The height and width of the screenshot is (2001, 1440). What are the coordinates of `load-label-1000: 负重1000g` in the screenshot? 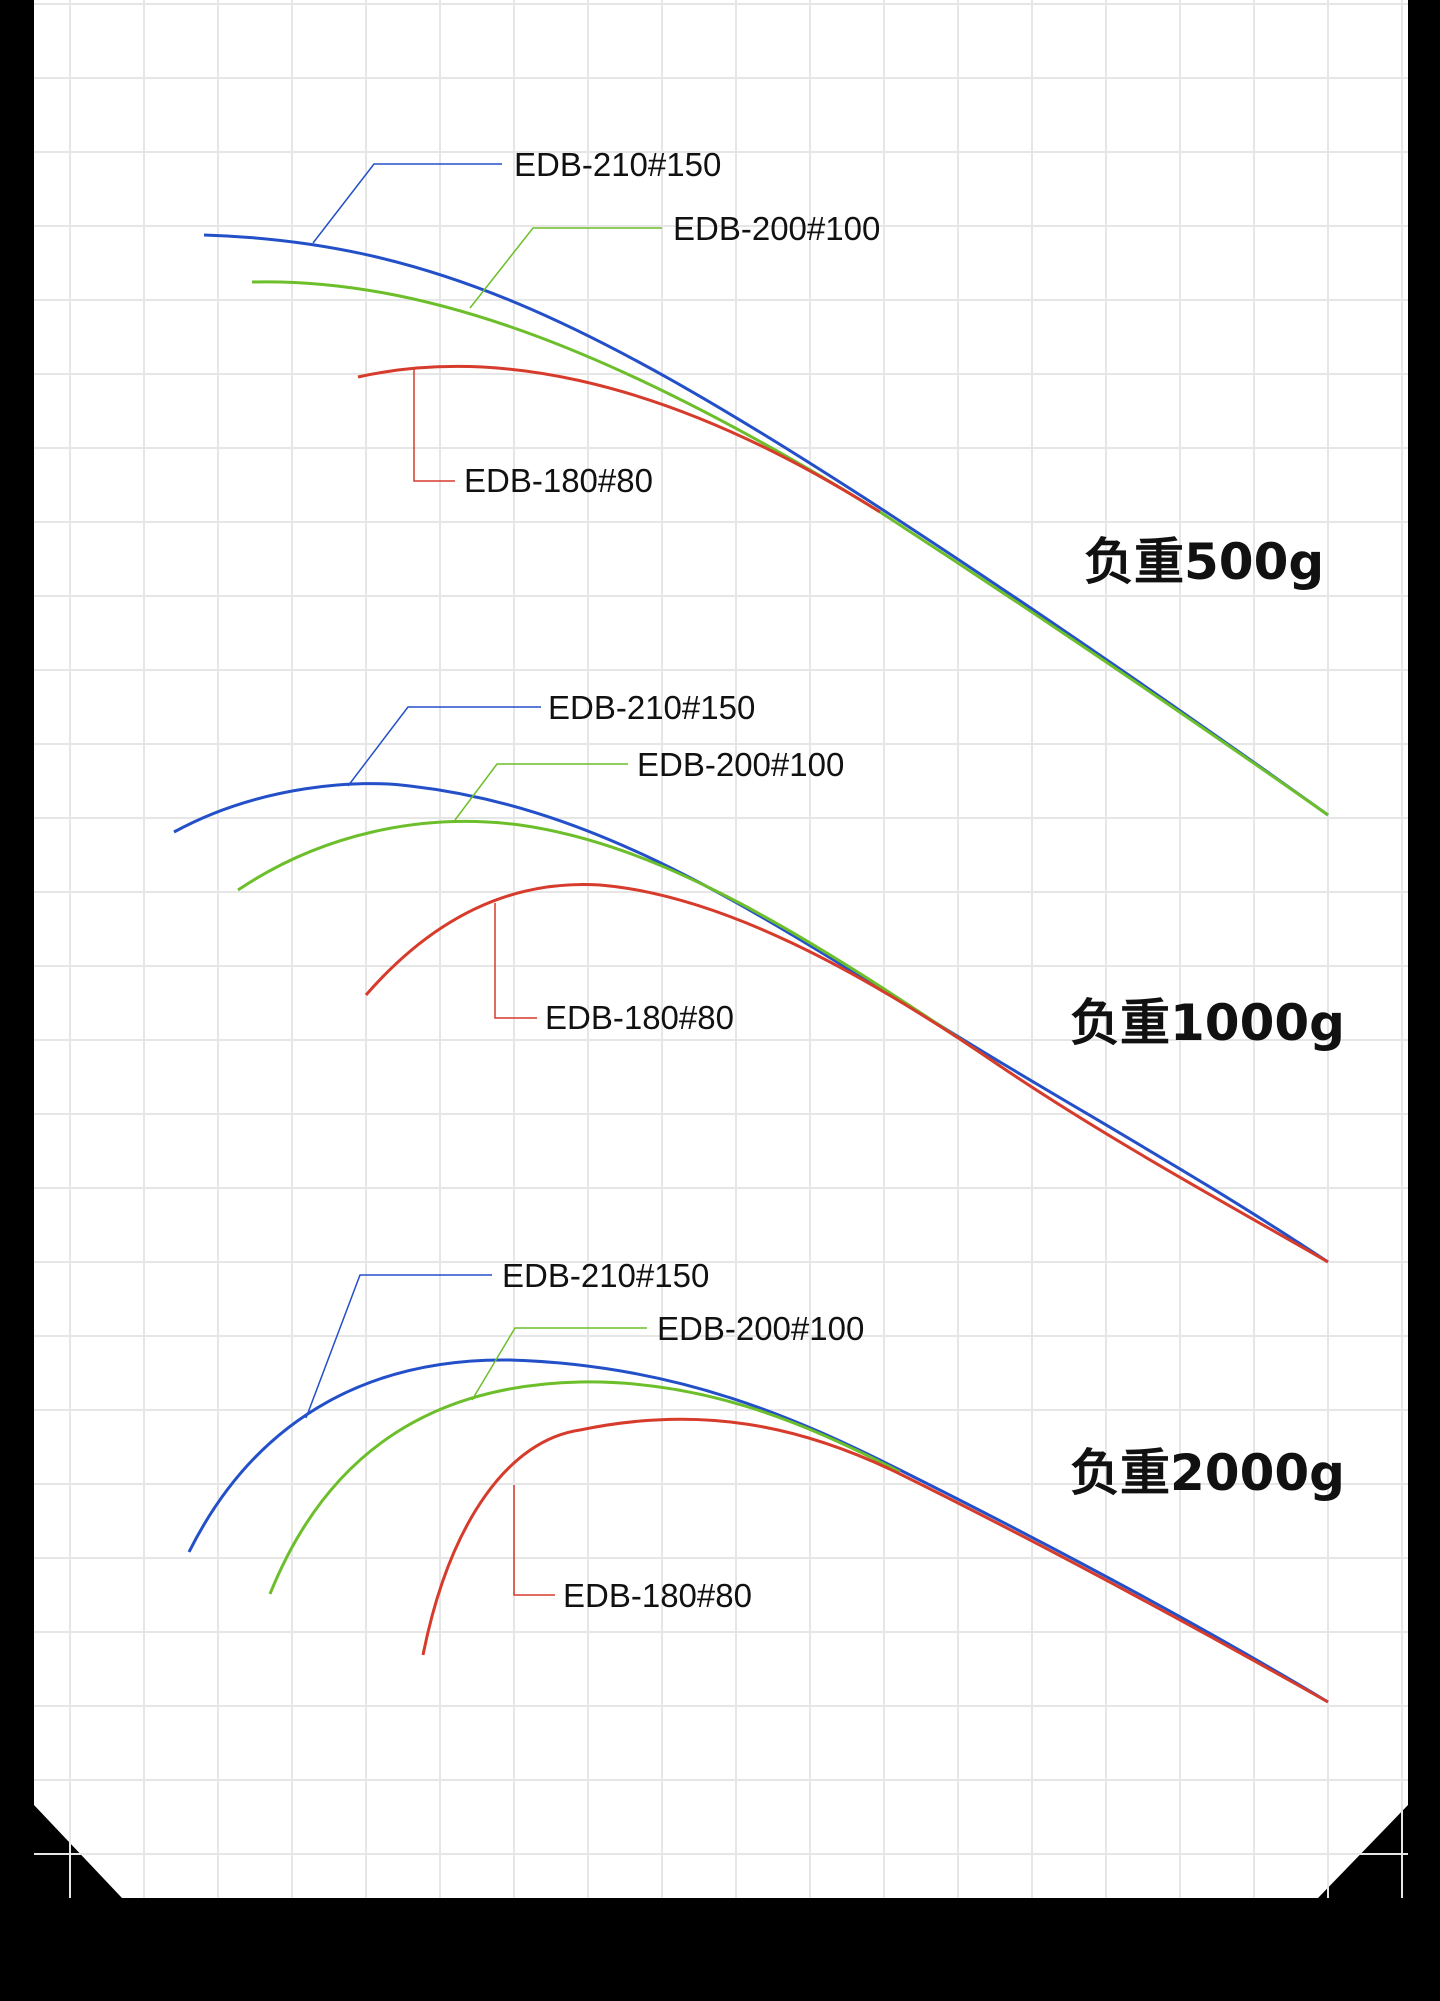 It's located at (1207, 1023).